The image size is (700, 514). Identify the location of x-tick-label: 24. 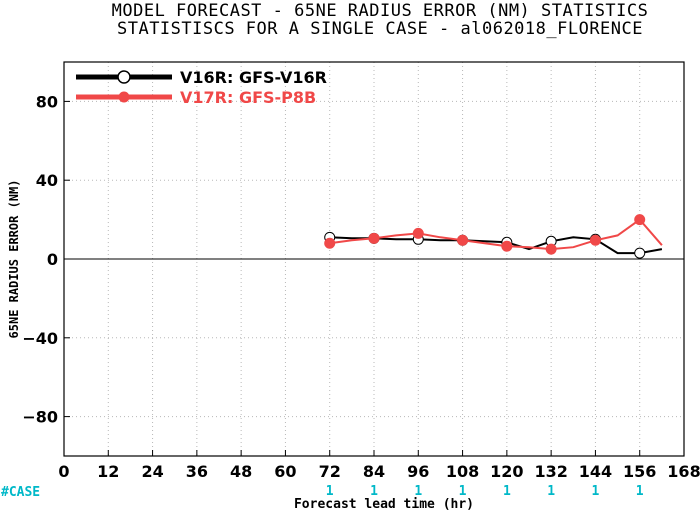
(152, 471).